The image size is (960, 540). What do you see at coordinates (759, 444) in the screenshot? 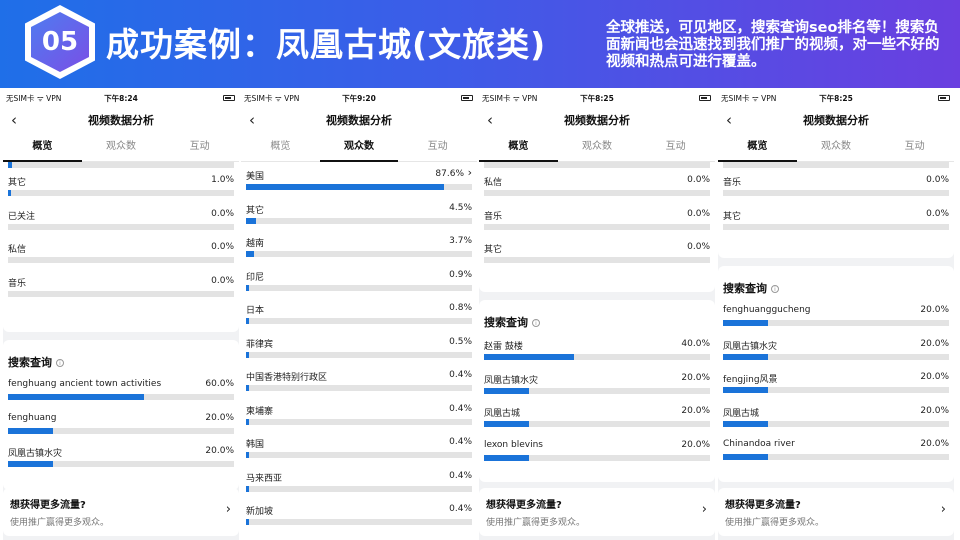
I see `item-label: Chinandoa river` at bounding box center [759, 444].